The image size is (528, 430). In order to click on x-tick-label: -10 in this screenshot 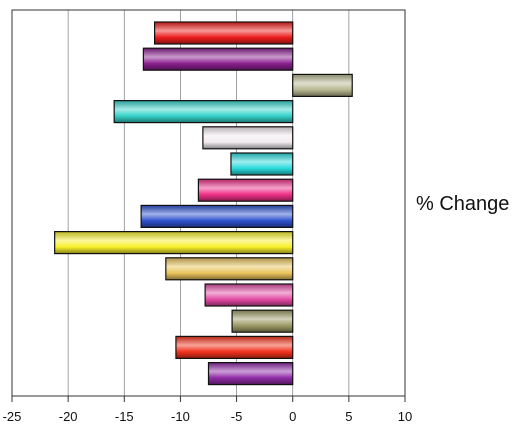, I will do `click(180, 416)`.